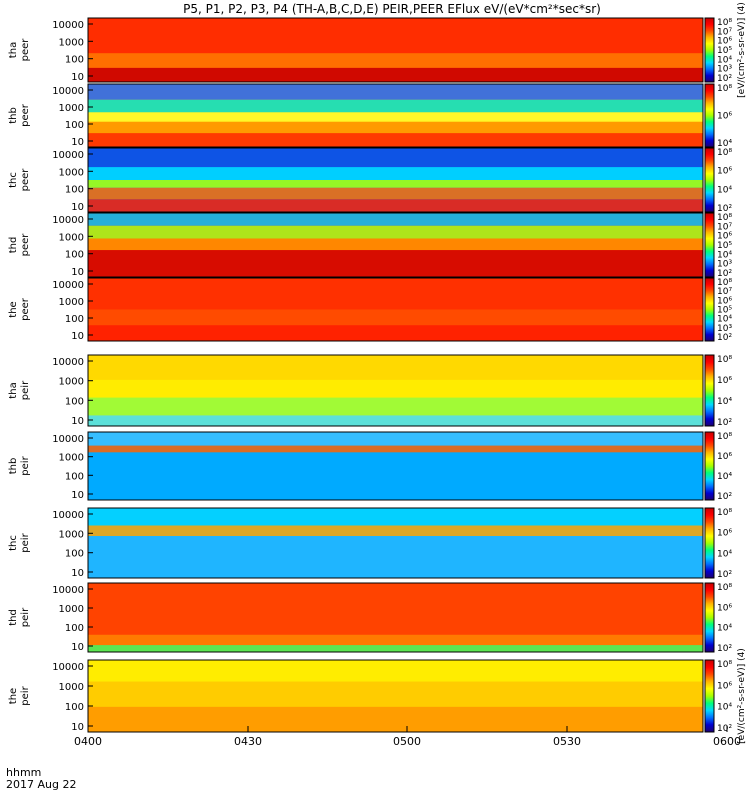  Describe the element at coordinates (727, 741) in the screenshot. I see `x-tick-label: 0600` at that location.